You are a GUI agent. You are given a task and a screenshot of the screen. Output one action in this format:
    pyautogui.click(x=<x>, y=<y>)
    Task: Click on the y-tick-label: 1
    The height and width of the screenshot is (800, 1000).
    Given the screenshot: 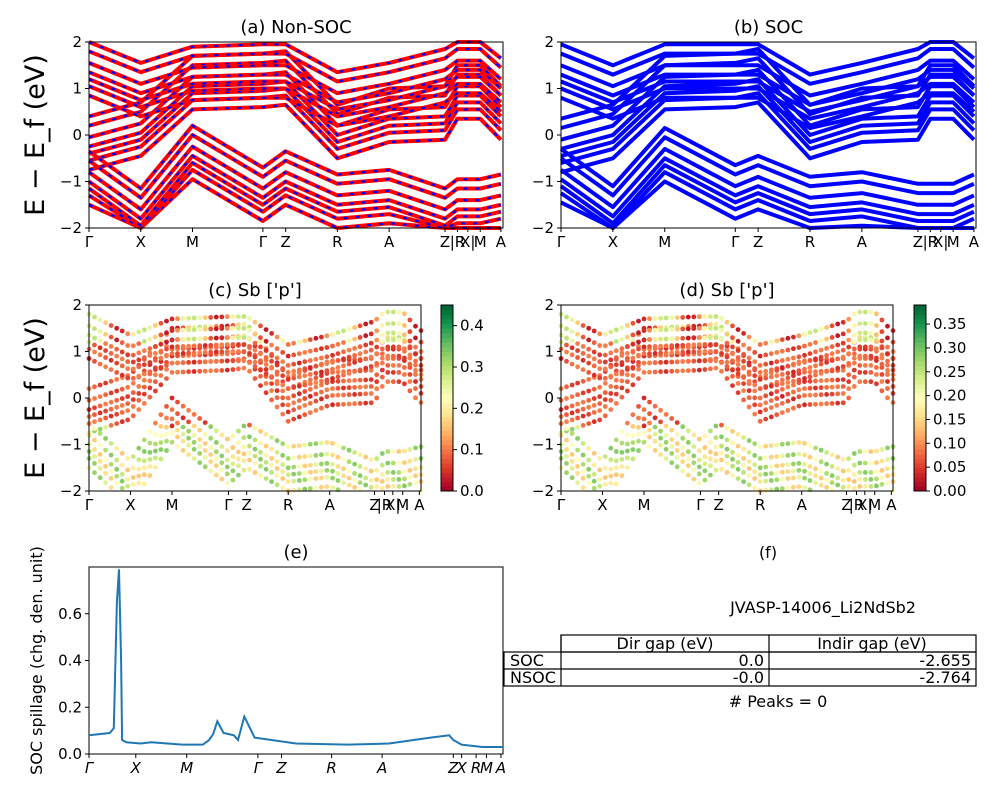 What is the action you would take?
    pyautogui.click(x=77, y=352)
    